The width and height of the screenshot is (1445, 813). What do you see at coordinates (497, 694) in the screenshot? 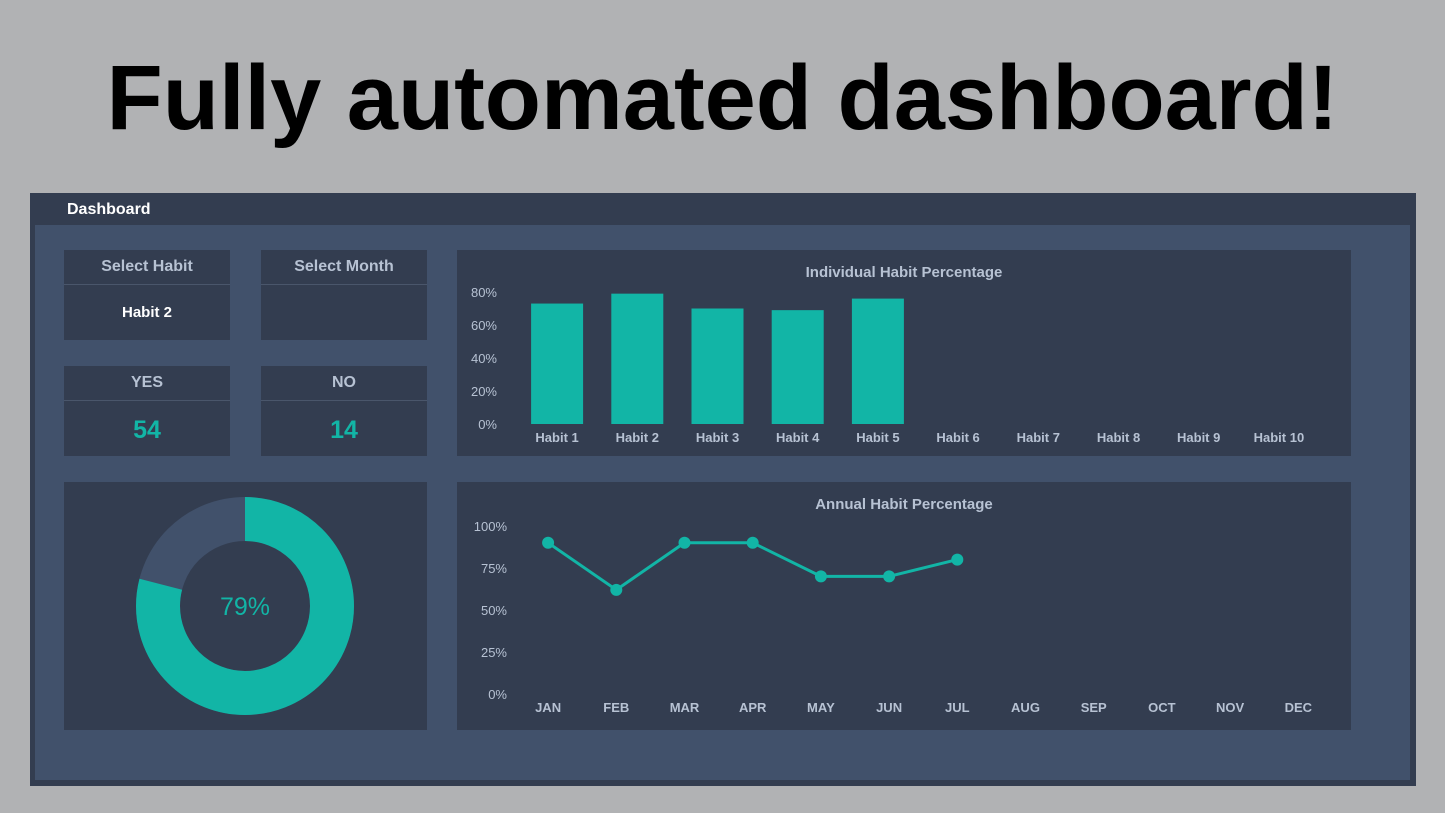
I see `line-y-tick: 0%` at bounding box center [497, 694].